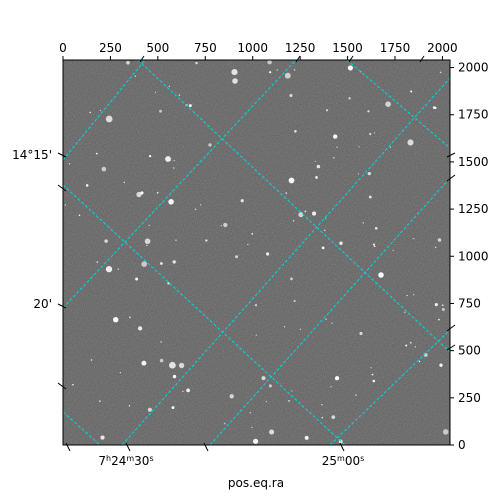 The height and width of the screenshot is (500, 500). I want to click on y-pixel-tick-label: 1000, so click(473, 256).